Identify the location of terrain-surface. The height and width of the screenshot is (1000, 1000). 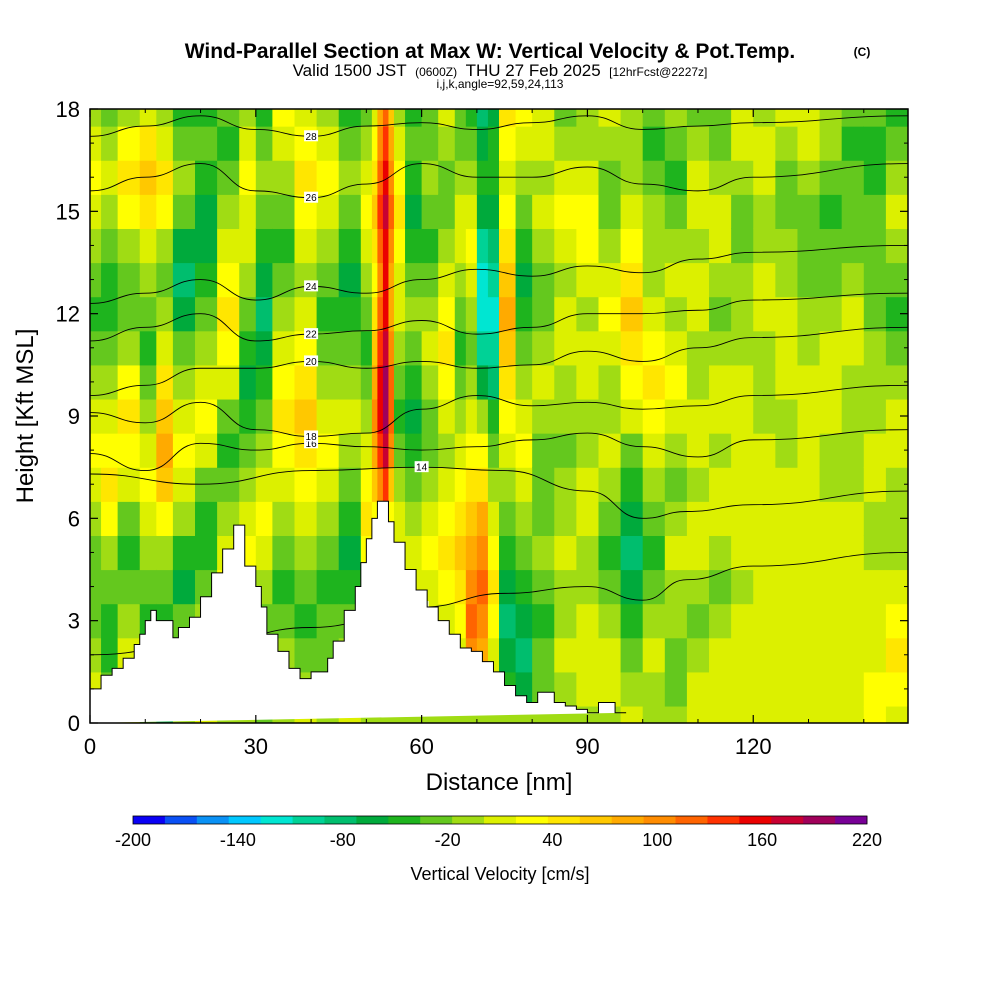
(358, 611).